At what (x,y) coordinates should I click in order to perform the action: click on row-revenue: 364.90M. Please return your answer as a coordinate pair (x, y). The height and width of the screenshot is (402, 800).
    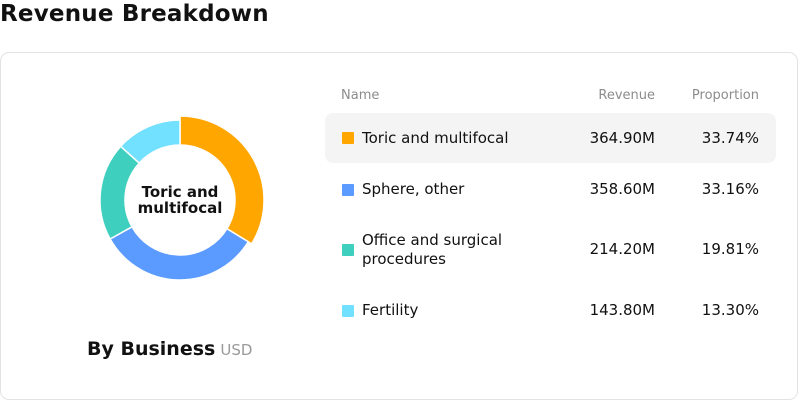
    Looking at the image, I should click on (622, 138).